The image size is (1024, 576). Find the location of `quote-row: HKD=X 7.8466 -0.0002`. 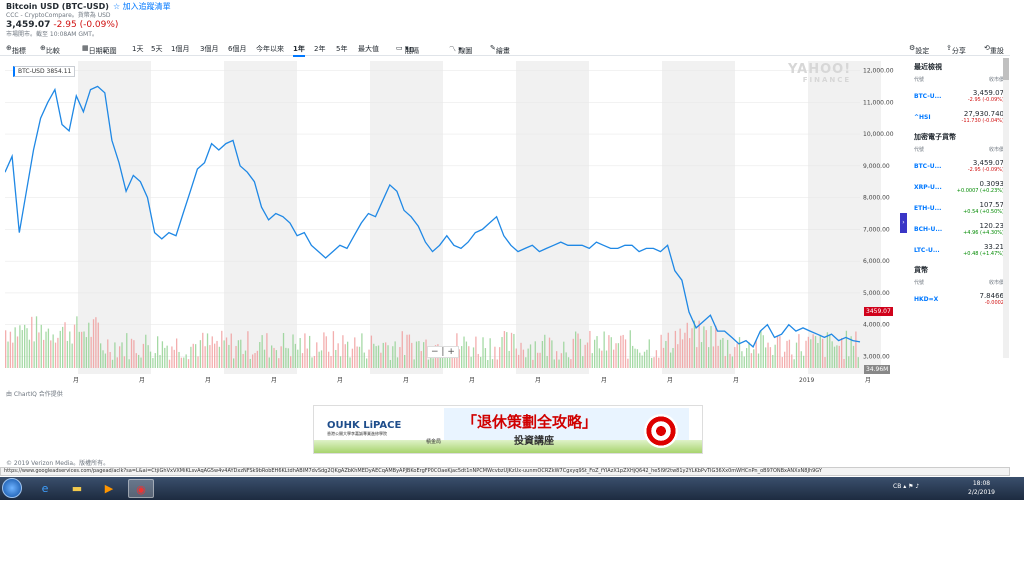

quote-row: HKD=X 7.8466 -0.0002 is located at coordinates (959, 299).